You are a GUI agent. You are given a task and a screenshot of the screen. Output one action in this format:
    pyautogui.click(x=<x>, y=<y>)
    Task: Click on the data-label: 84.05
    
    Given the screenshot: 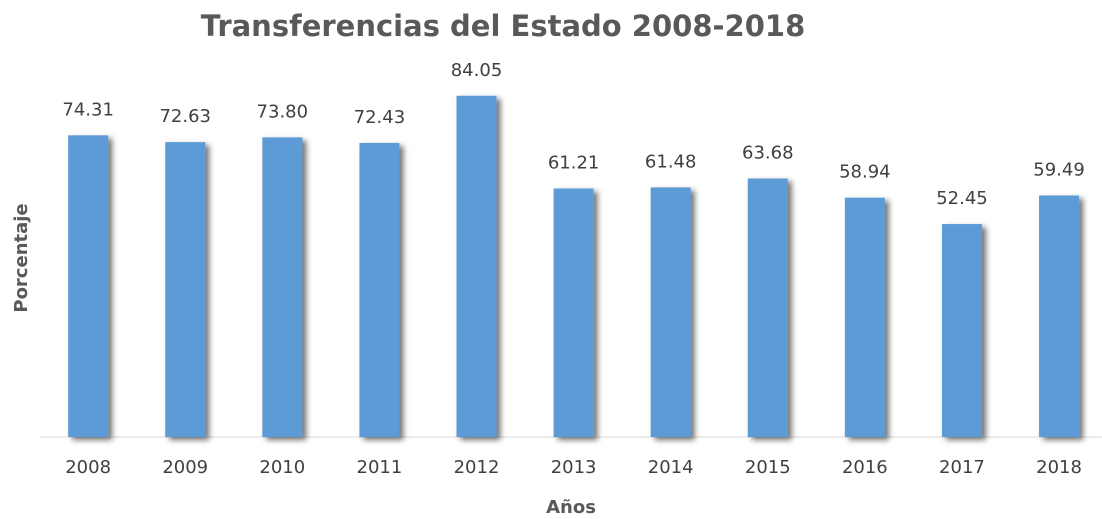 What is the action you would take?
    pyautogui.click(x=477, y=70)
    